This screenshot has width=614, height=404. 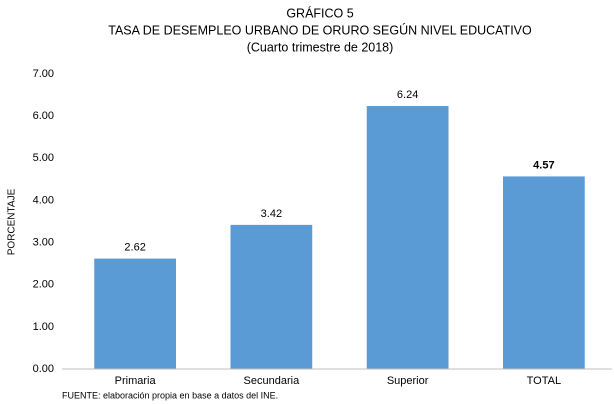 What do you see at coordinates (271, 214) in the screenshot?
I see `data-label: 3.42` at bounding box center [271, 214].